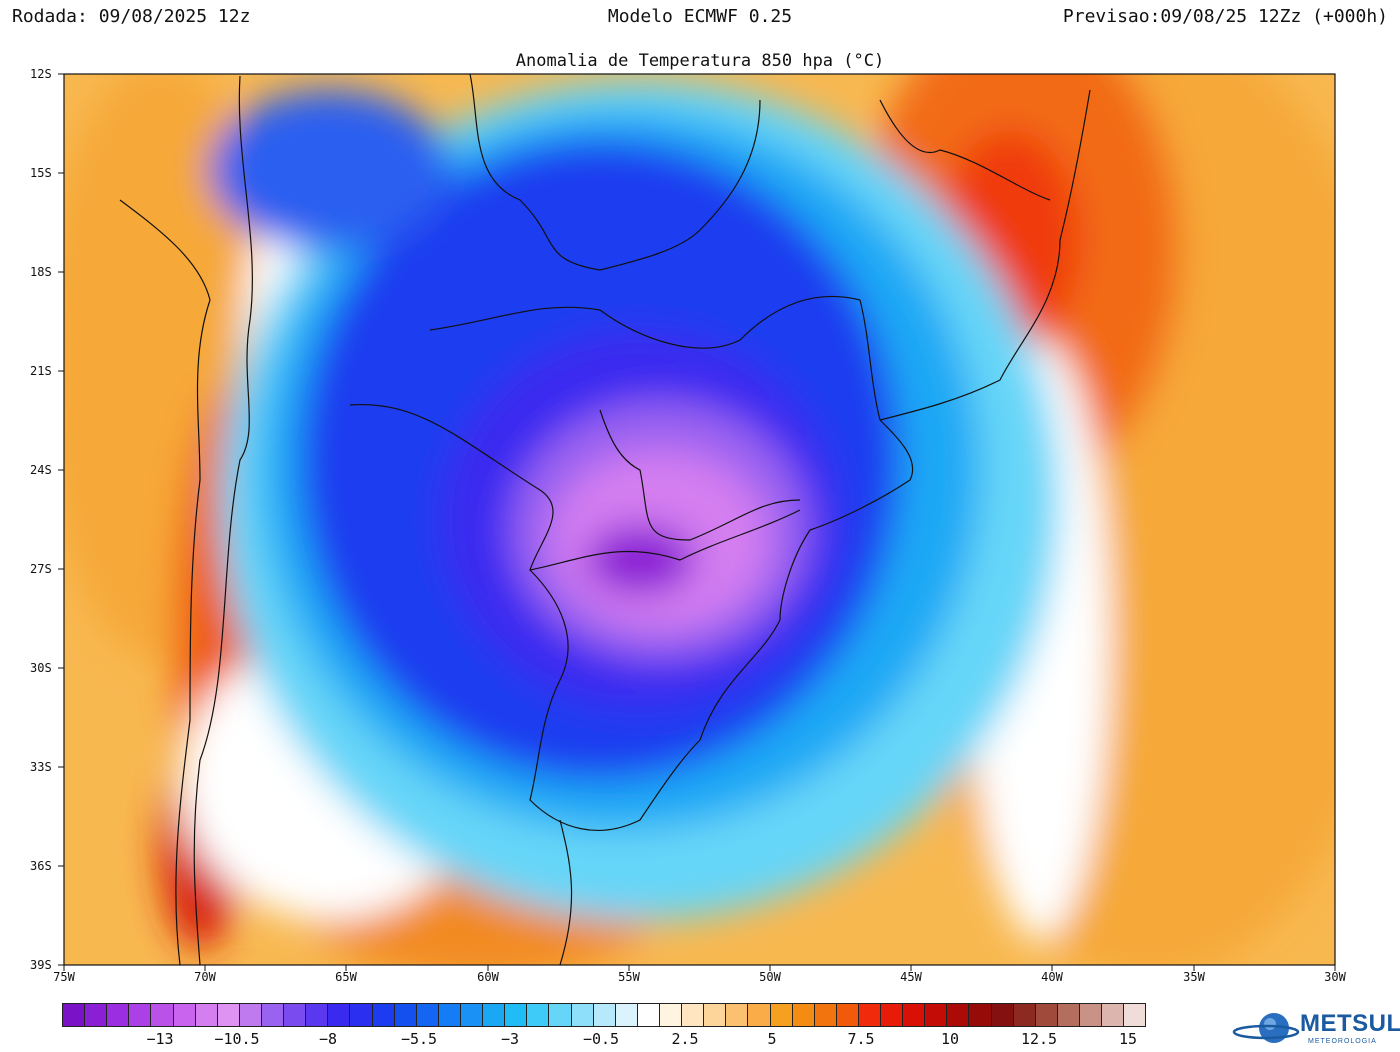  What do you see at coordinates (1350, 1023) in the screenshot?
I see `logo-wordmark: METSUL` at bounding box center [1350, 1023].